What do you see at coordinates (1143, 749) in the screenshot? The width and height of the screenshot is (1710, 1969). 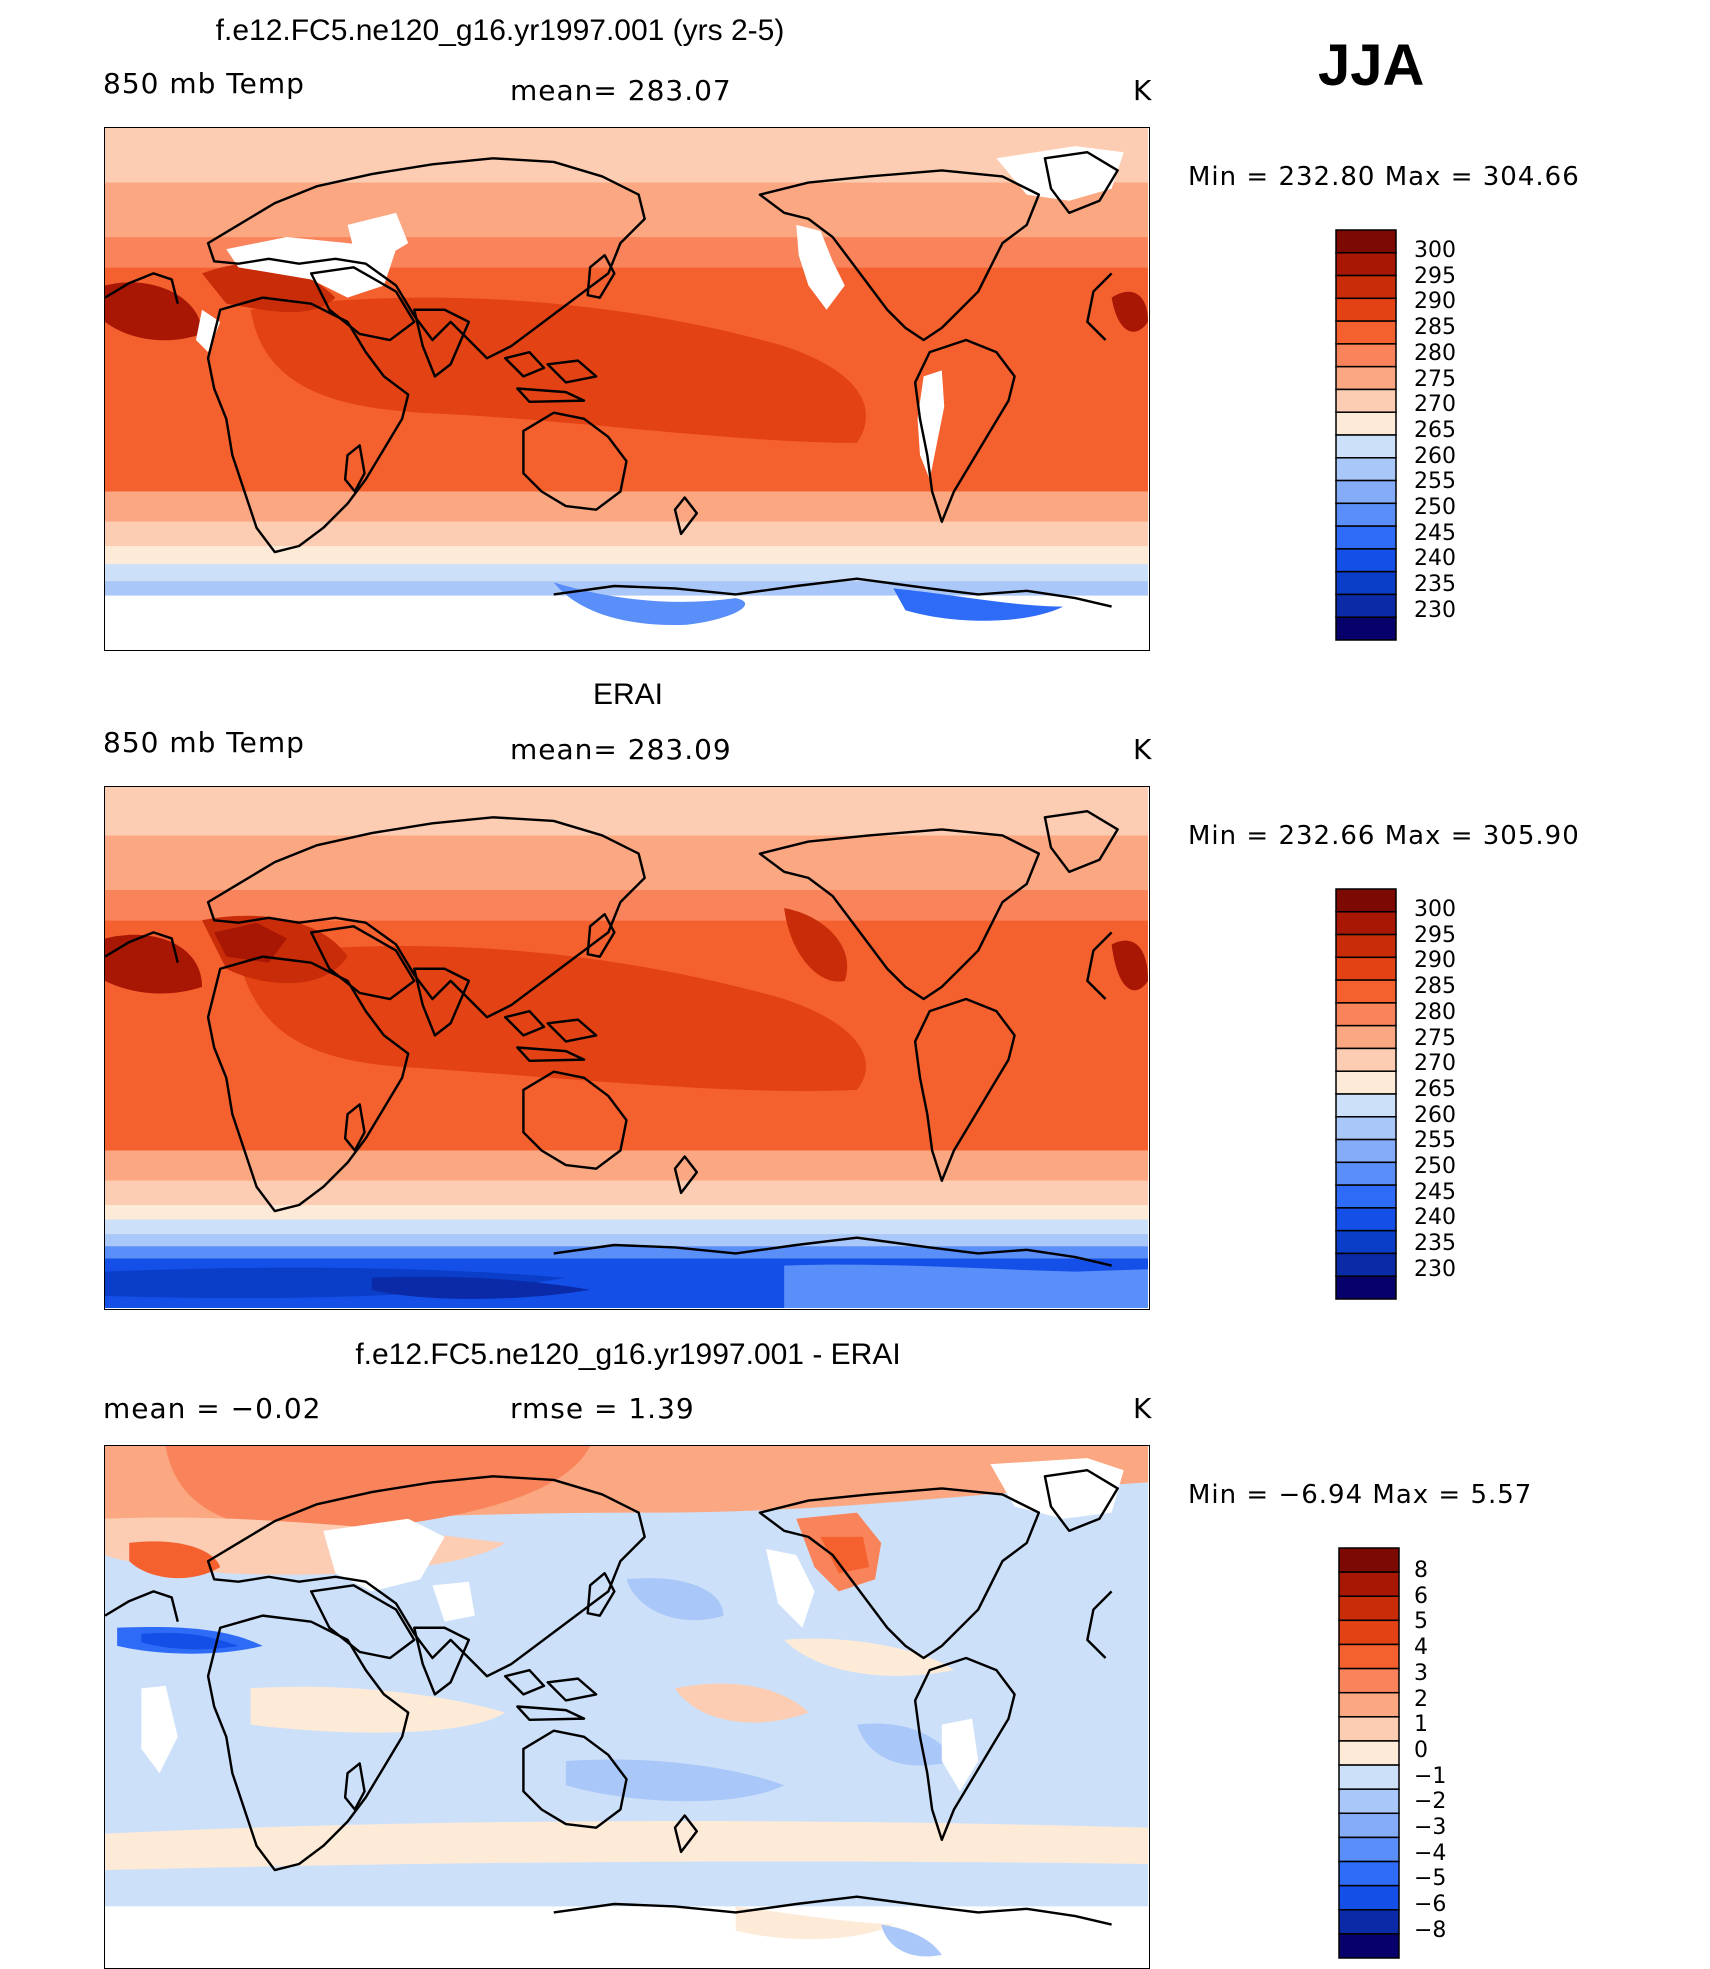 I see `panel2-units: K` at bounding box center [1143, 749].